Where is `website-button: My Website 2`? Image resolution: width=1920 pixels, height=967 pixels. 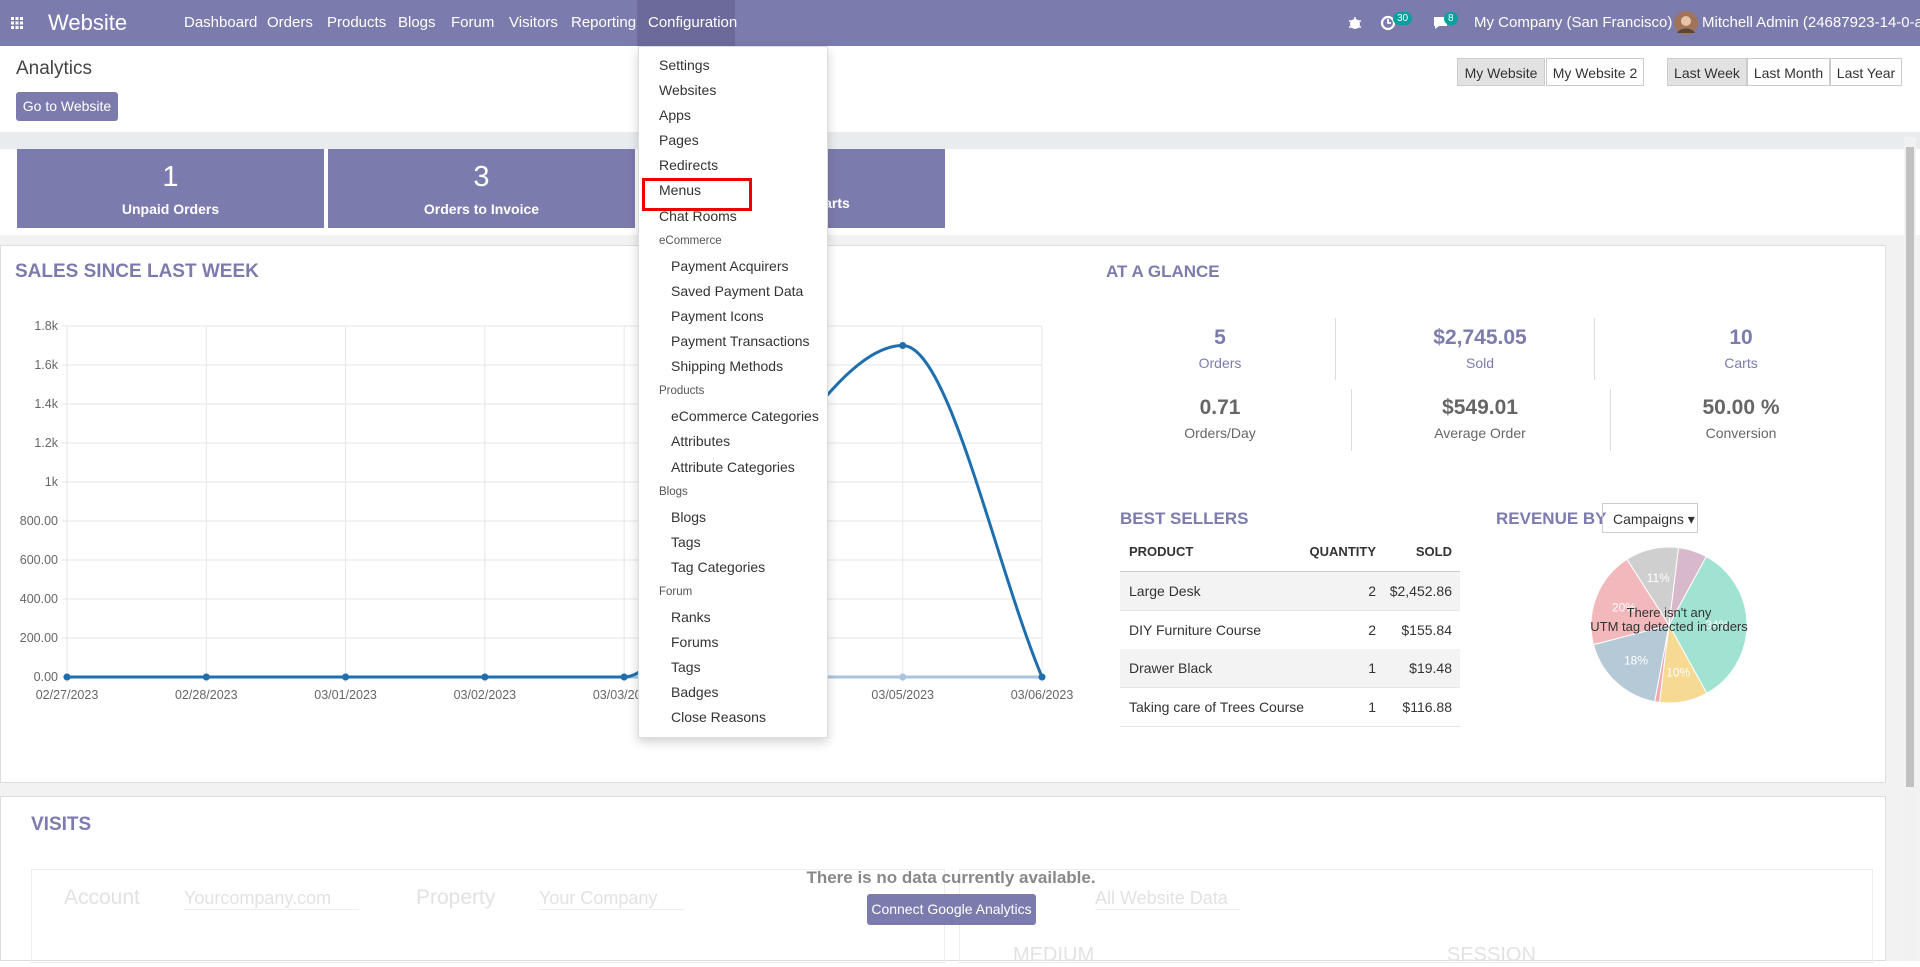 website-button: My Website 2 is located at coordinates (1595, 72).